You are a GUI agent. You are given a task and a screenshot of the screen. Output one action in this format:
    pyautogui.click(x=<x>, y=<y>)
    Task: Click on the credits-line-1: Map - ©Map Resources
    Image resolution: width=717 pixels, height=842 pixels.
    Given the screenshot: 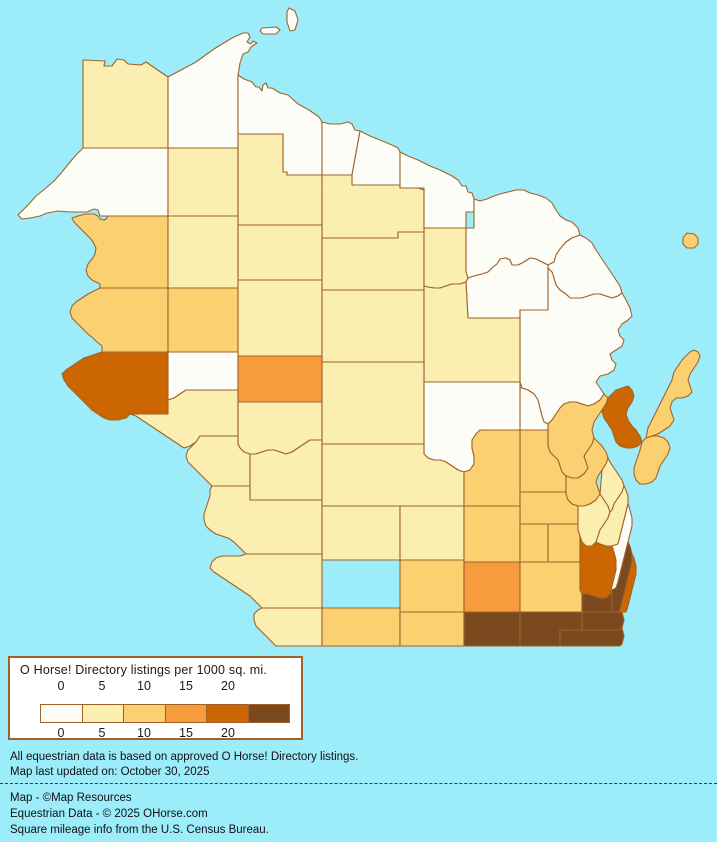 What is the action you would take?
    pyautogui.click(x=71, y=798)
    